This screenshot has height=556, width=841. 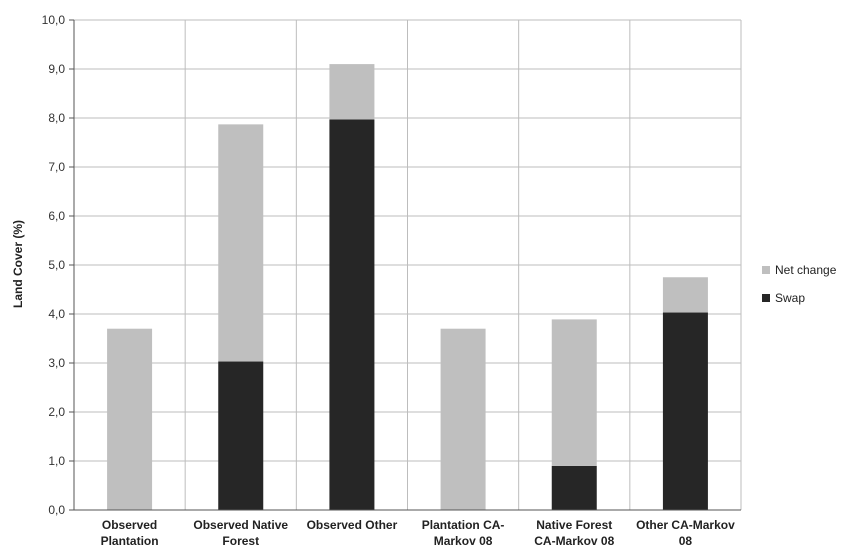 I want to click on x-category-label: Other CA-Markov 08, so click(x=685, y=533).